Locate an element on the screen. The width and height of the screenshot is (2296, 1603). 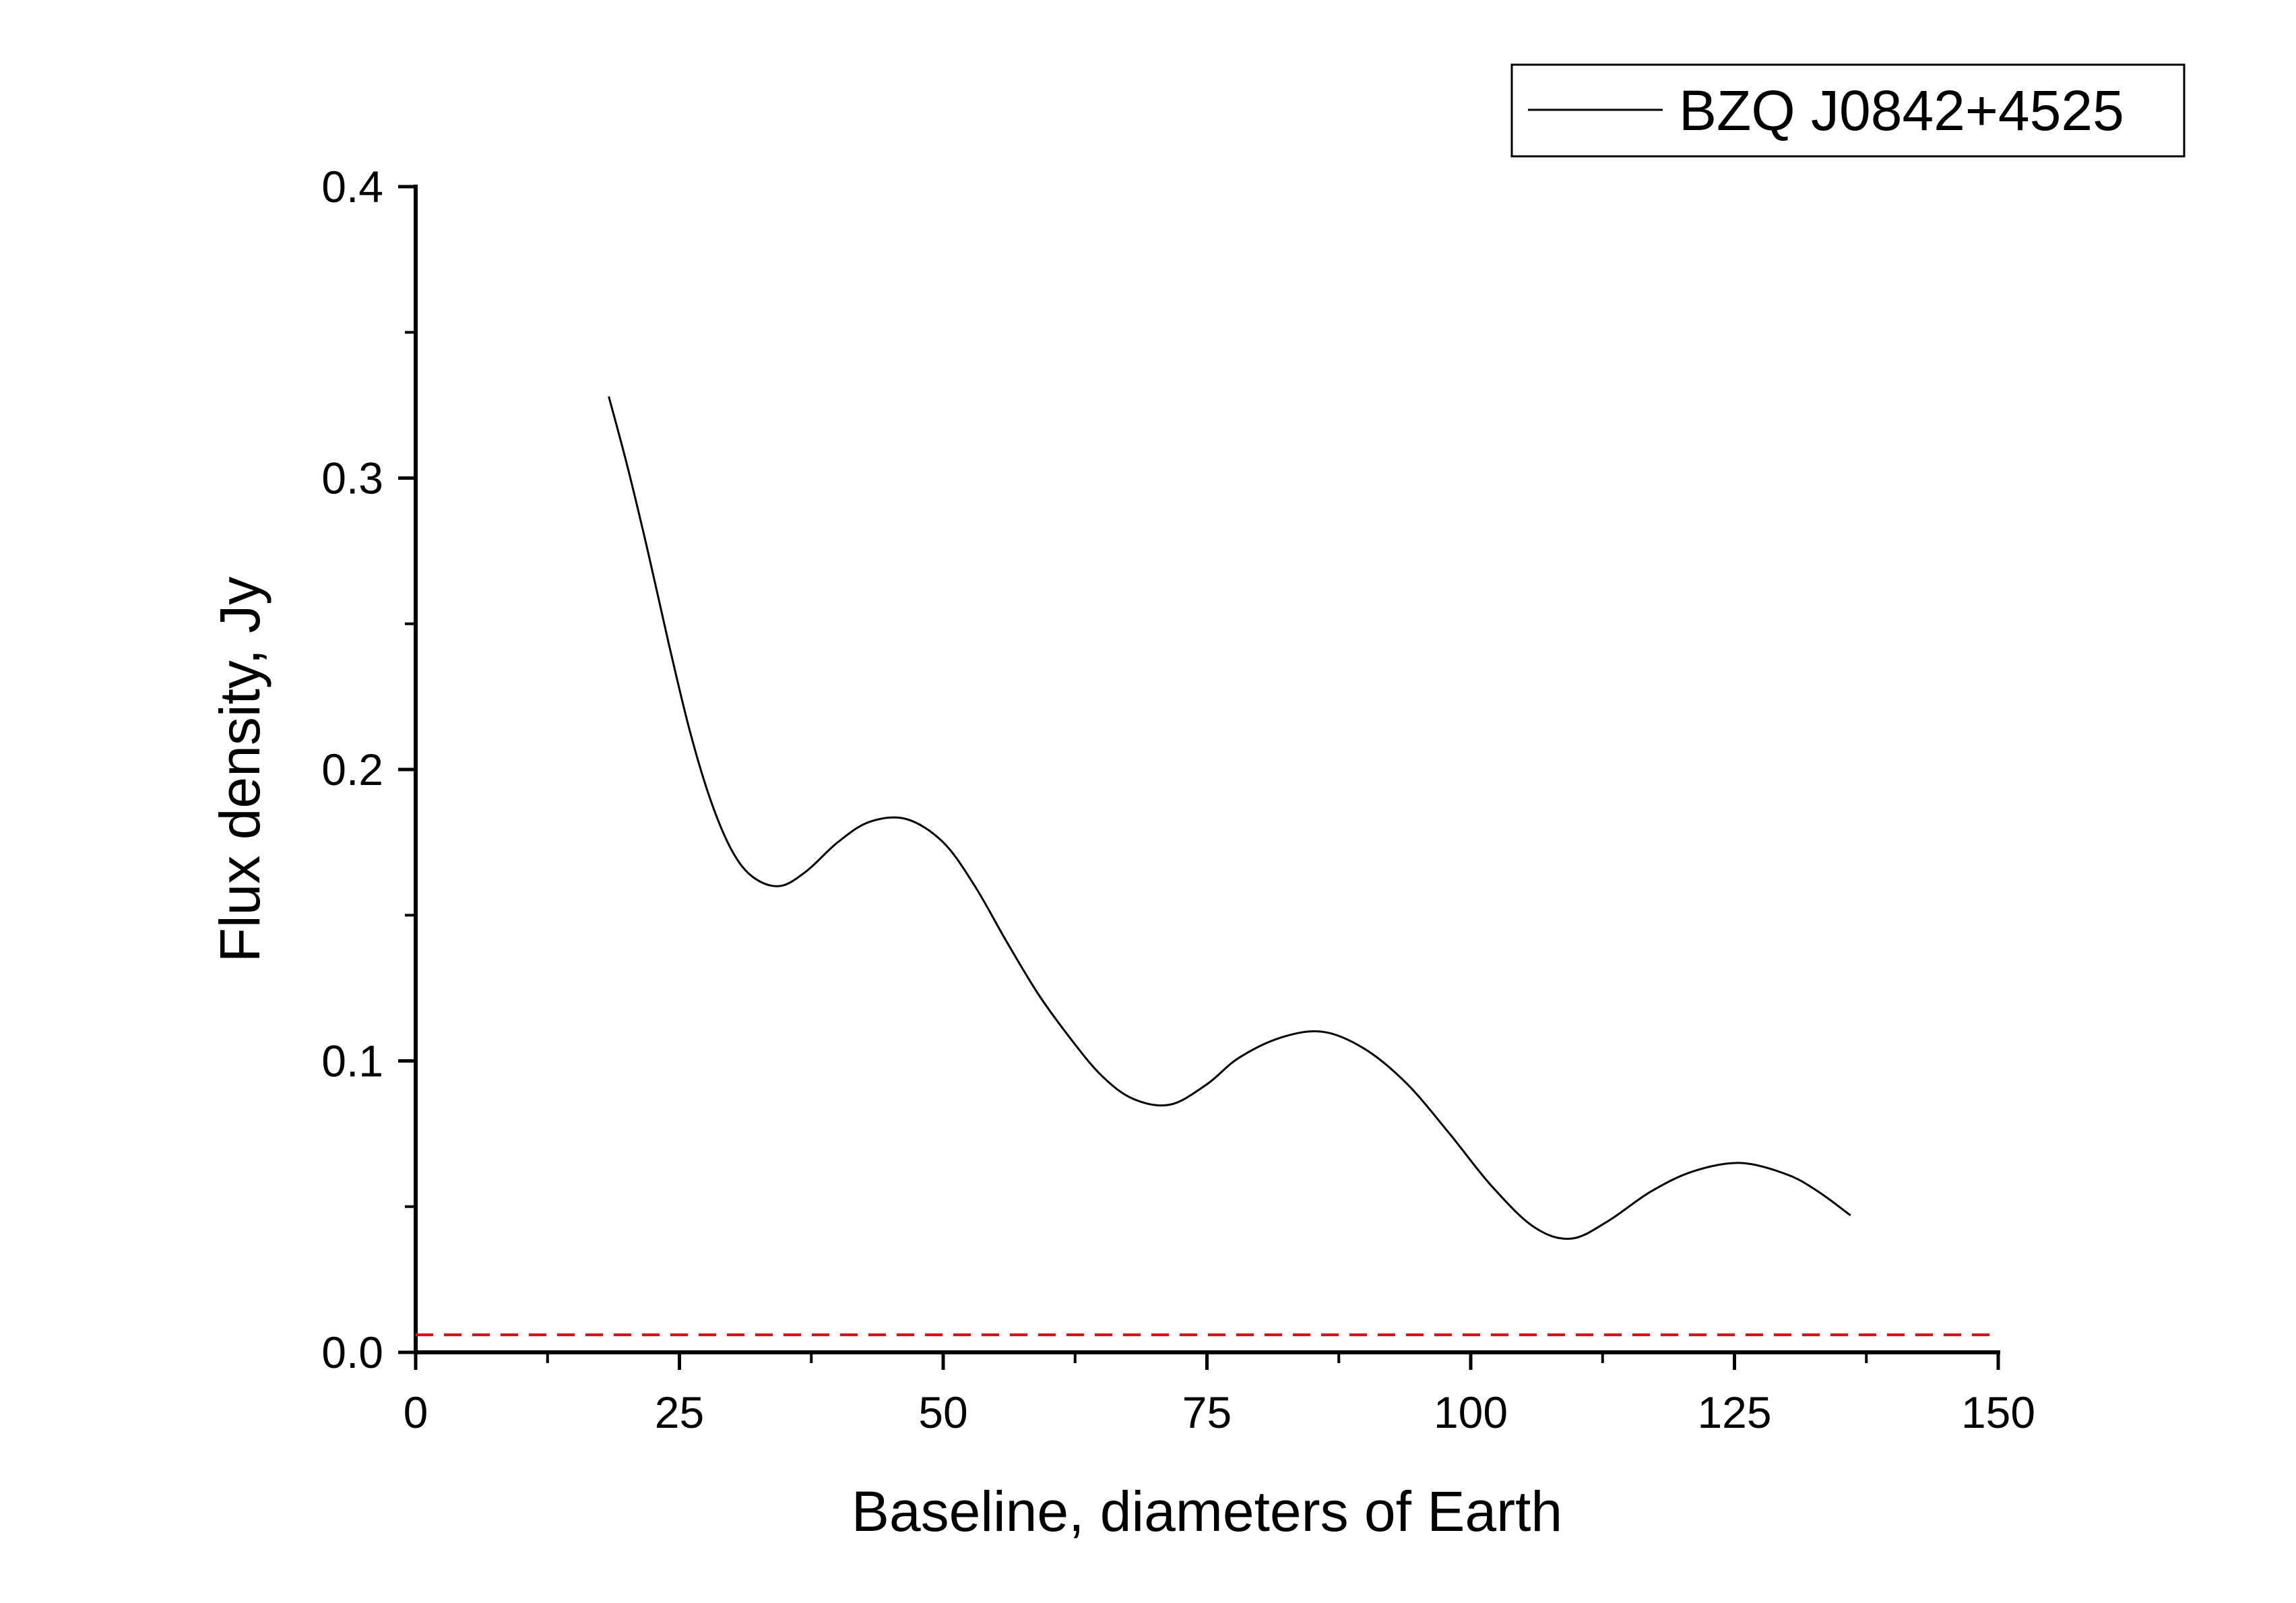
y-tick-label: 0.4 is located at coordinates (352, 187).